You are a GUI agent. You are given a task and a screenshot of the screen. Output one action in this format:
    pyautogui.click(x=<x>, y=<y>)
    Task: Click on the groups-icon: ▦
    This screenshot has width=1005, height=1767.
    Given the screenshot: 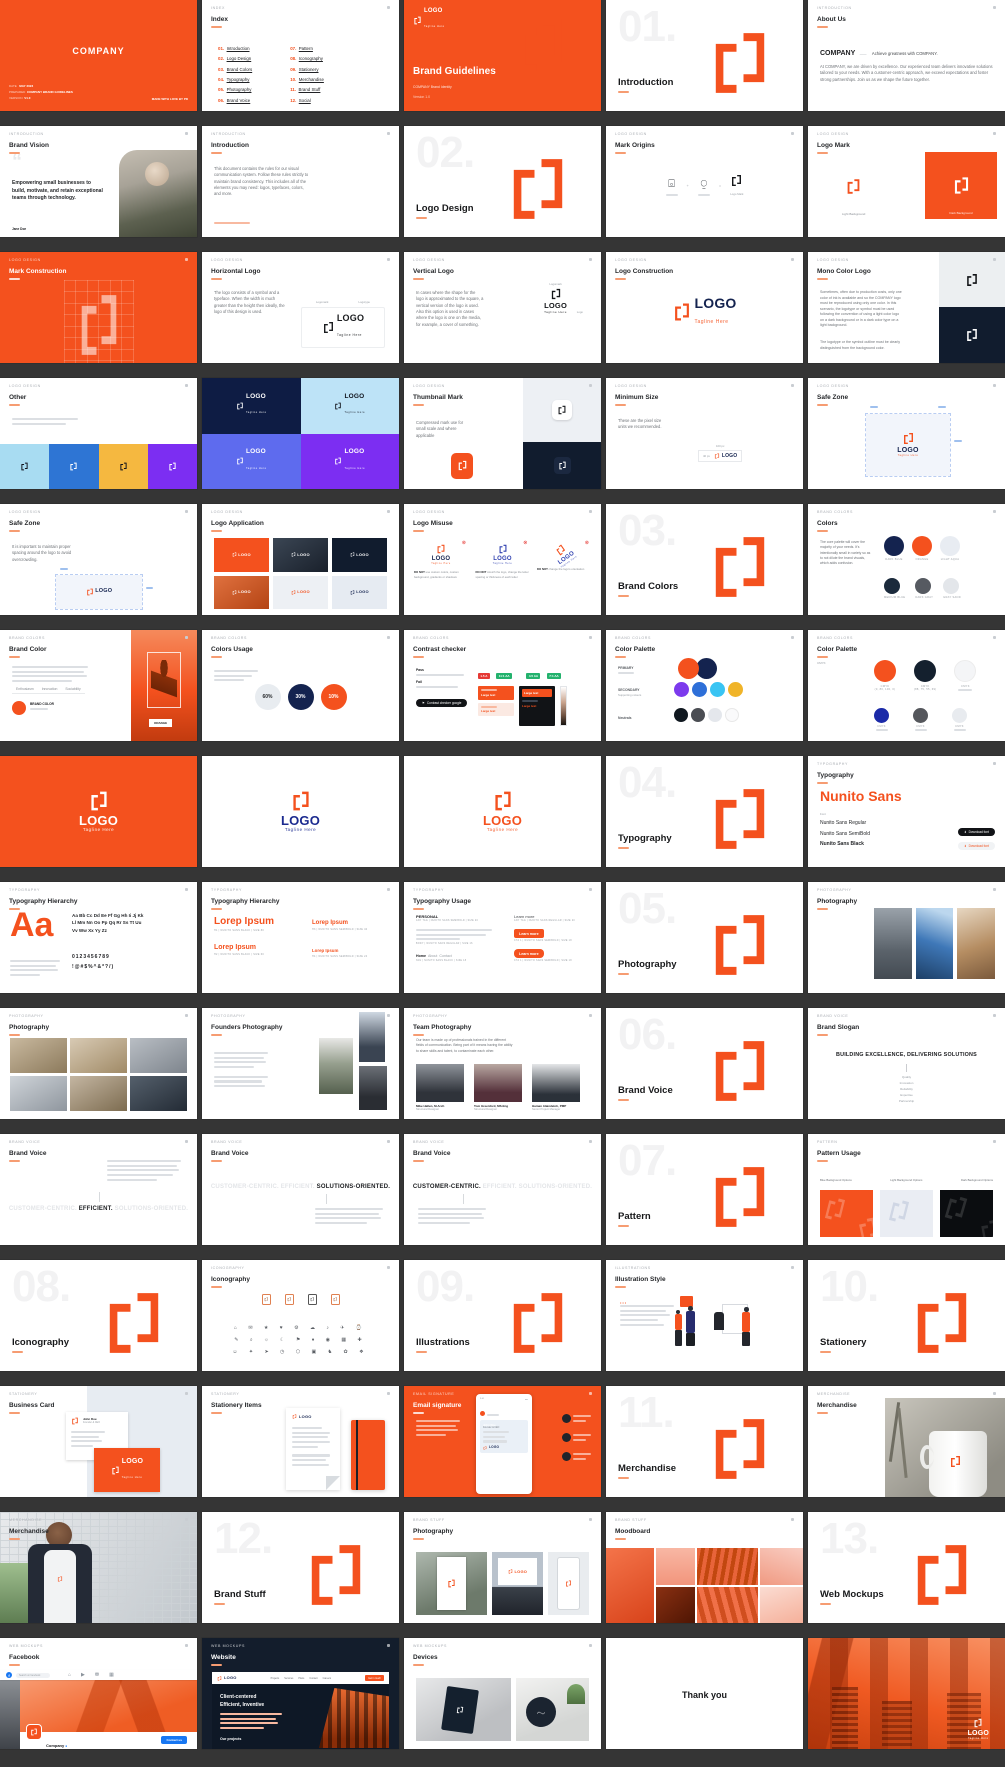 What is the action you would take?
    pyautogui.click(x=111, y=1675)
    